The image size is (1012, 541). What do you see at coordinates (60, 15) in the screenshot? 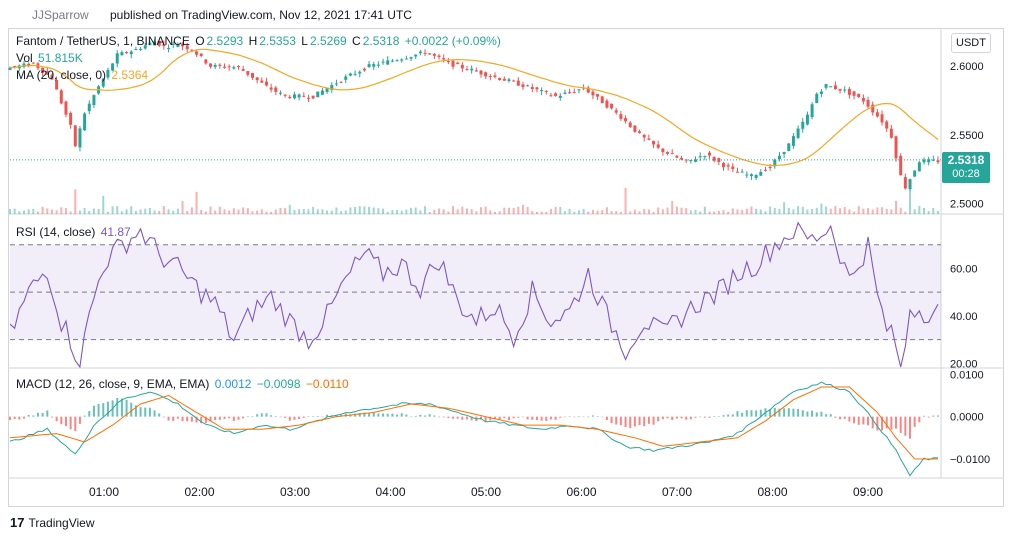
I see `author-name: JJSparrow` at bounding box center [60, 15].